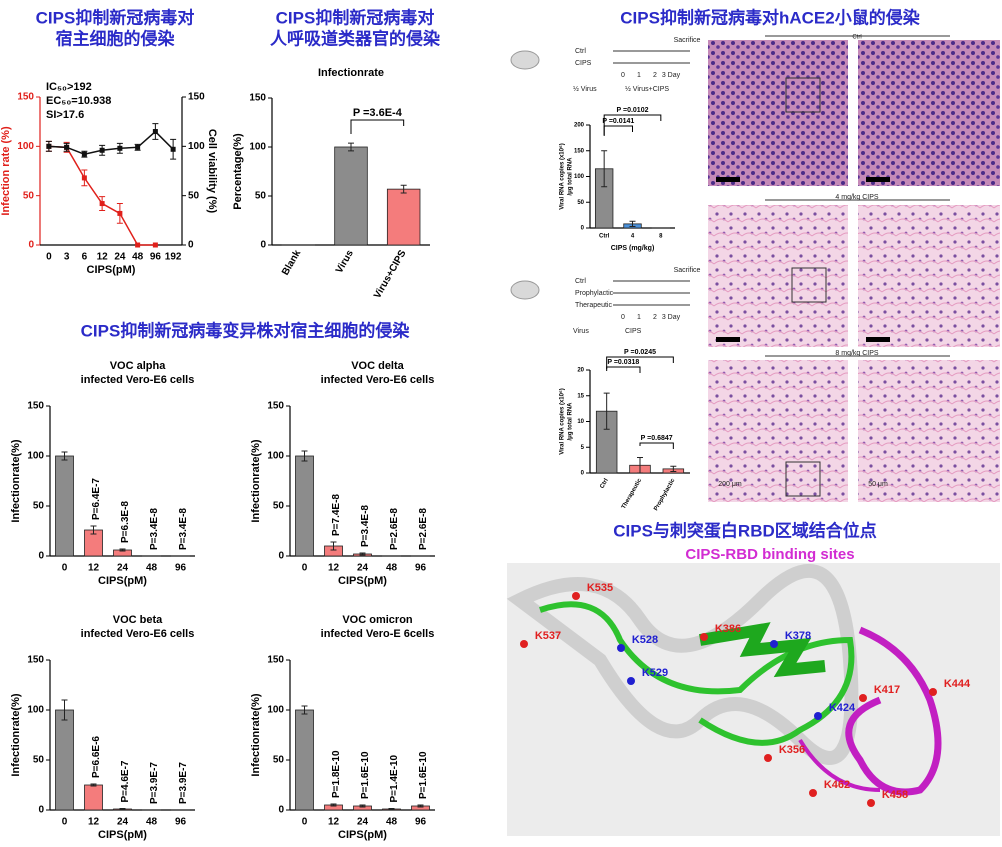 This screenshot has width=1002, height=847. What do you see at coordinates (138, 620) in the screenshot?
I see `chart-title: VOC beta` at bounding box center [138, 620].